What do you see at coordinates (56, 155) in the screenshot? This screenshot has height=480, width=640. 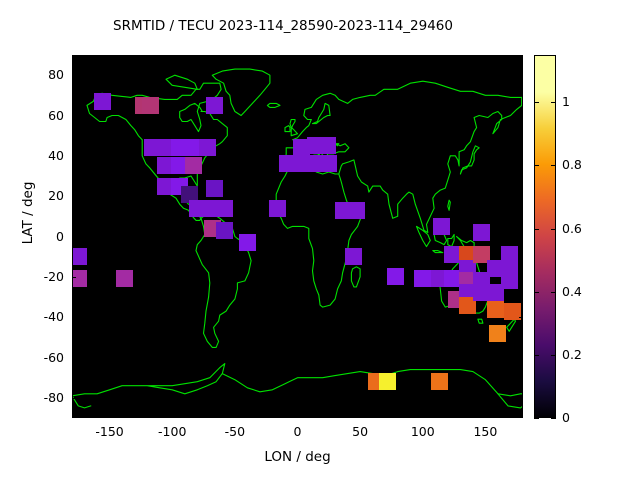 I see `y-axis-tick-label: 40` at bounding box center [56, 155].